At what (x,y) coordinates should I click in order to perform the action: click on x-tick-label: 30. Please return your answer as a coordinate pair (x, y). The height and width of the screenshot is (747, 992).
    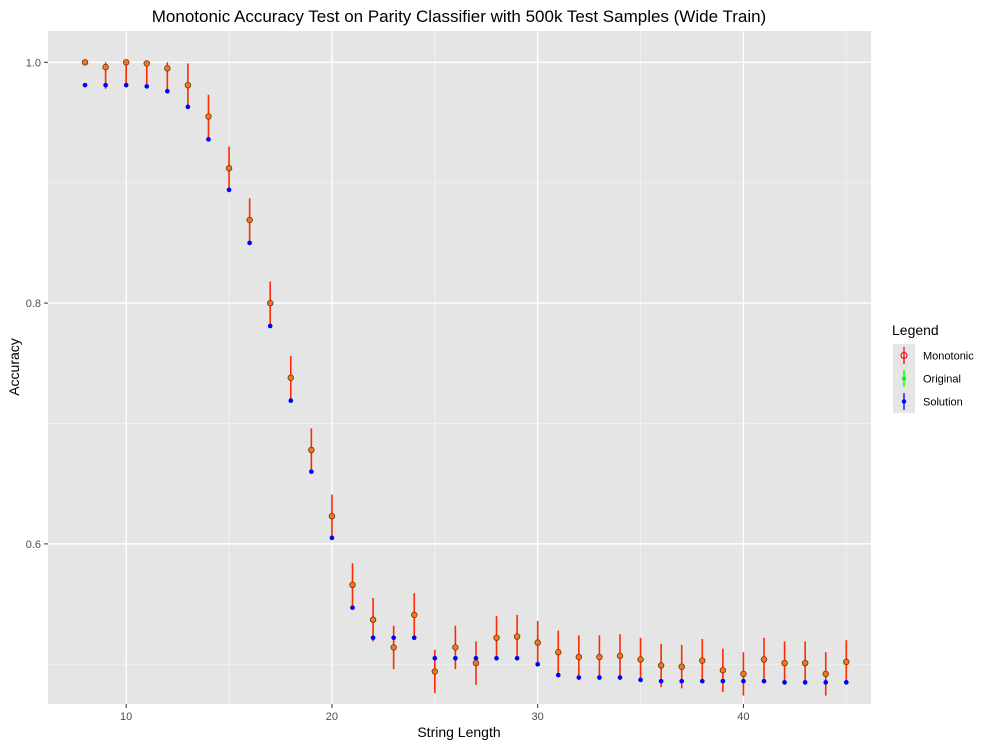
    Looking at the image, I should click on (538, 717).